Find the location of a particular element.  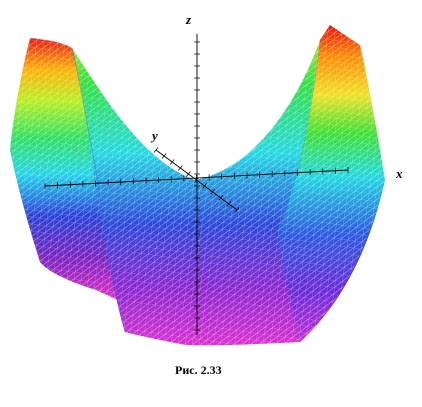

figure-caption: Рис. 2.33 is located at coordinates (198, 370).